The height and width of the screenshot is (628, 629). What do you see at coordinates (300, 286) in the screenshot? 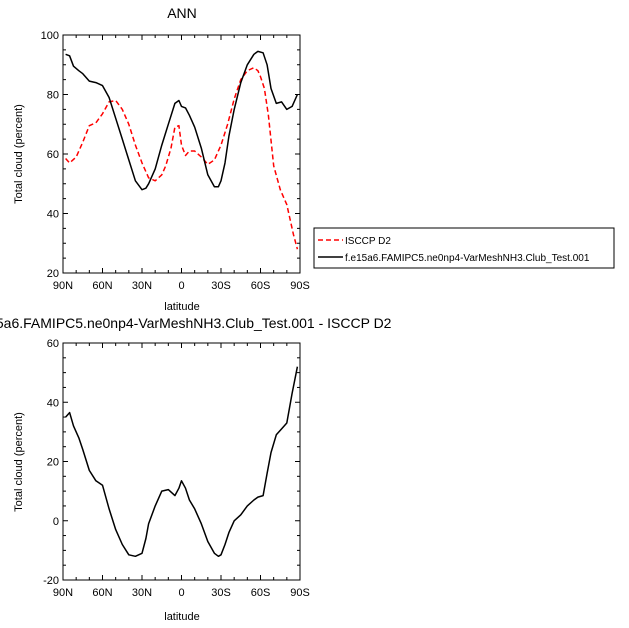
I see `top-chart-xtick-label: 90S` at bounding box center [300, 286].